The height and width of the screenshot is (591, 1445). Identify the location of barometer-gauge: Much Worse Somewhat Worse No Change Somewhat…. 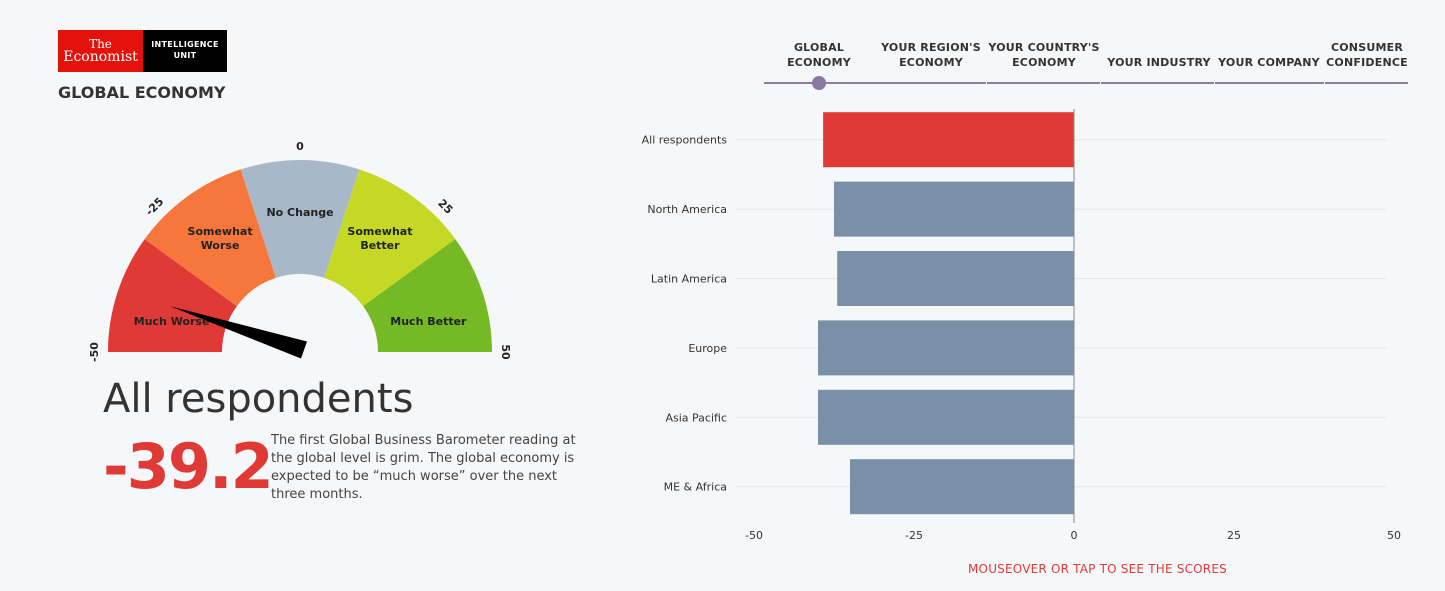
(300, 251).